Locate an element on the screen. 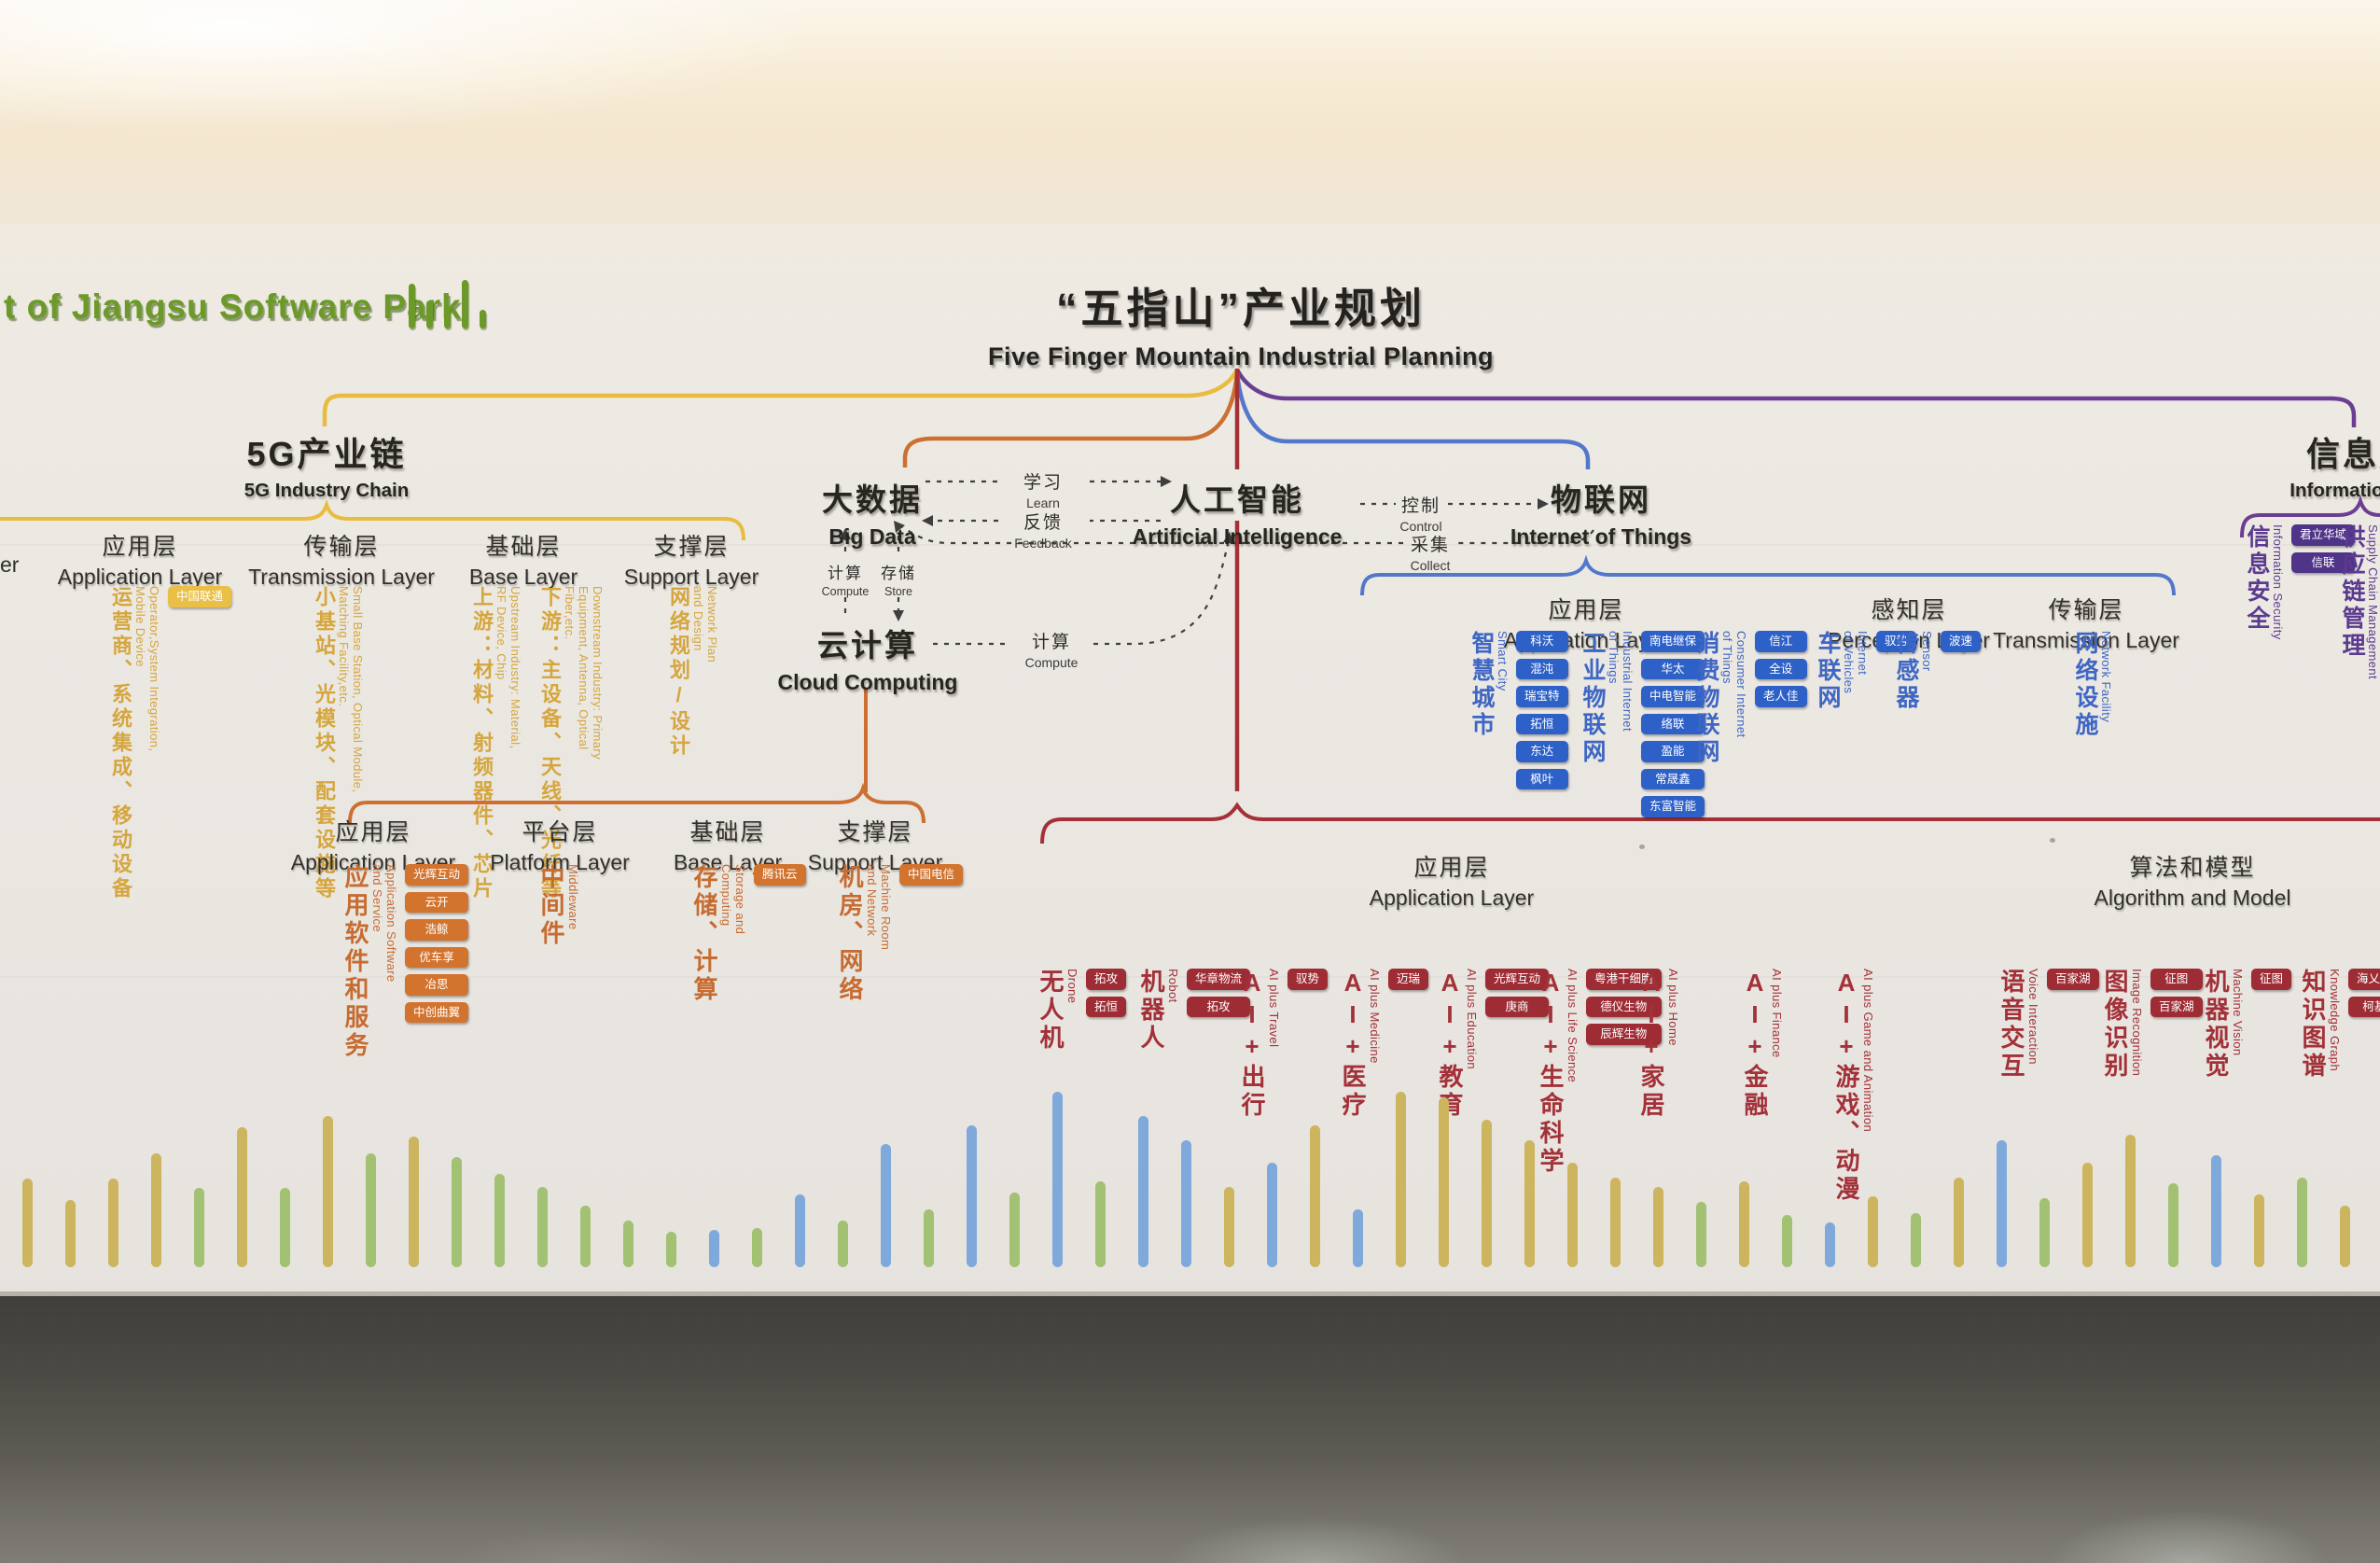 The width and height of the screenshot is (2380, 1563). company-badge: 科沃 is located at coordinates (1542, 641).